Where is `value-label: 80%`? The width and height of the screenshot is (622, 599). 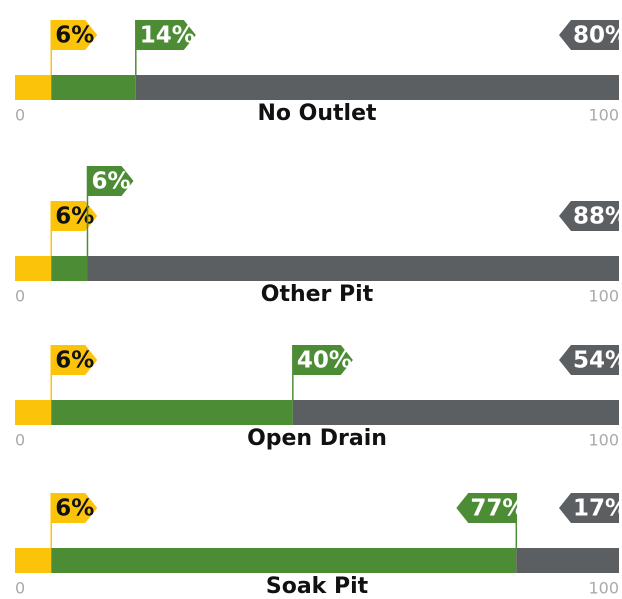 value-label: 80% is located at coordinates (597, 36).